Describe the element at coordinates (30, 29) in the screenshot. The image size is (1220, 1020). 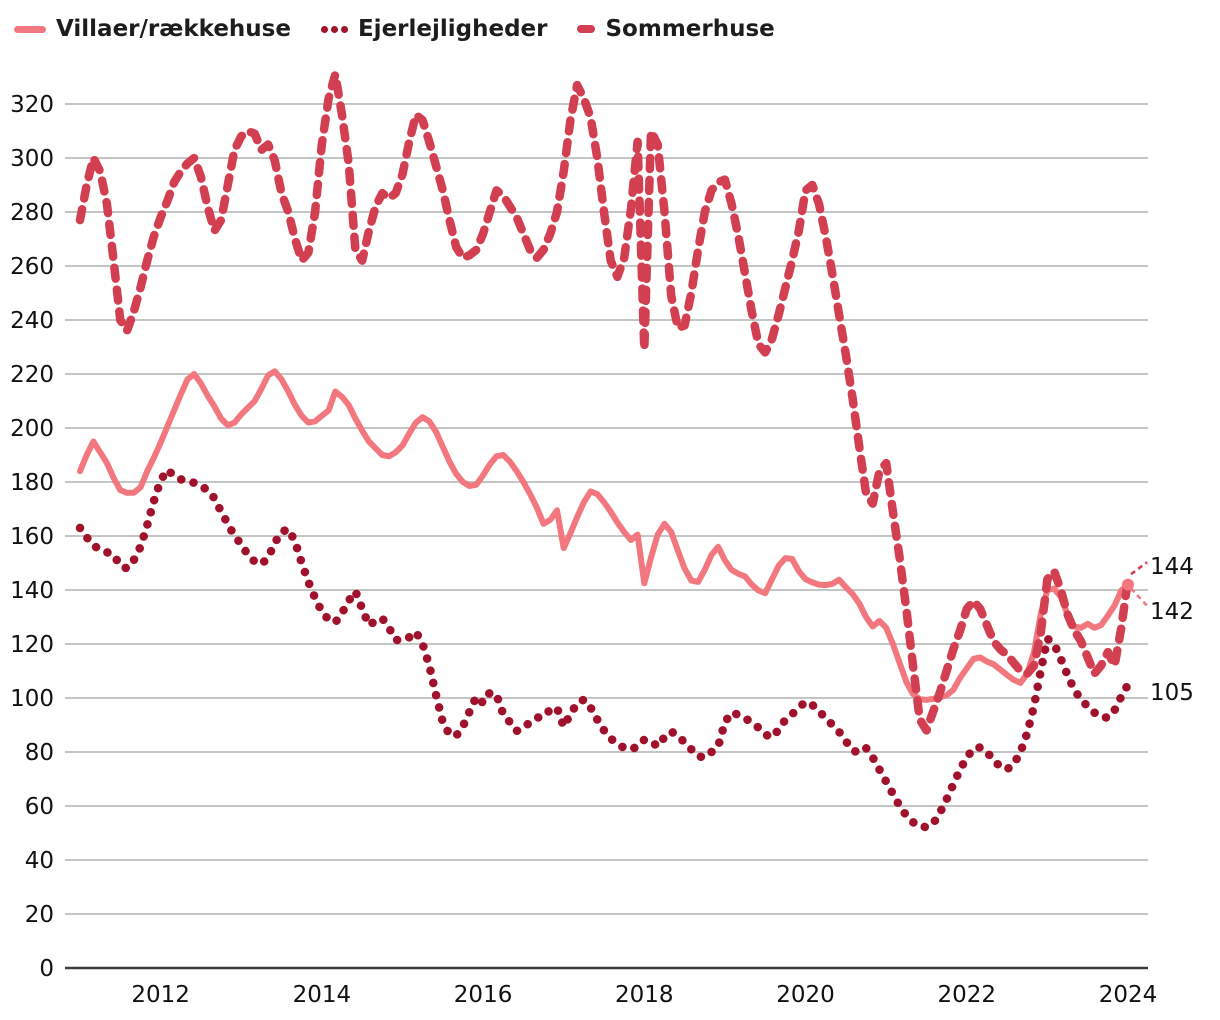
I see `villaer-line-swatch-icon` at that location.